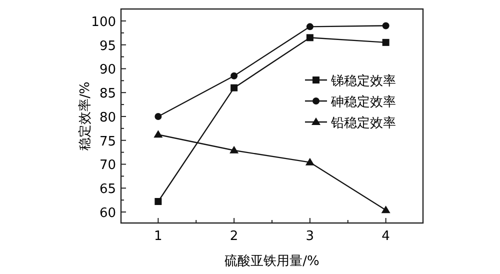  Describe the element at coordinates (85, 116) in the screenshot. I see `y-axis-title: 稳定效率/%` at that location.